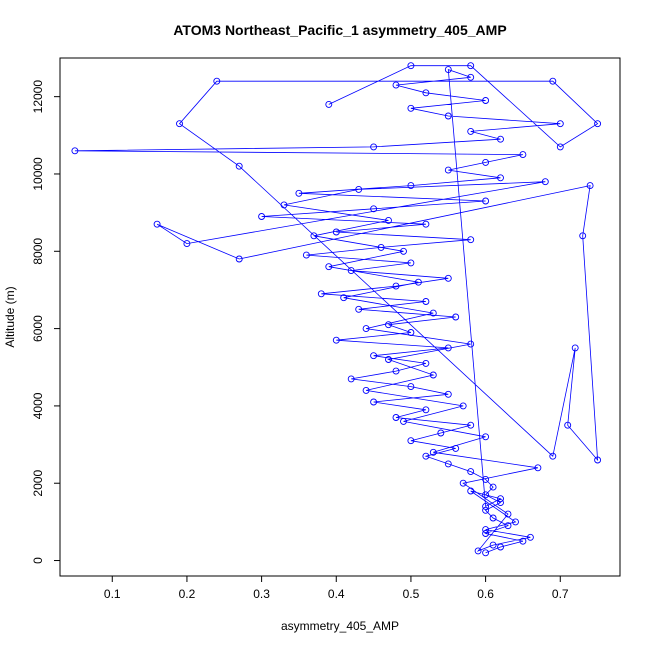 This screenshot has height=650, width=650. Describe the element at coordinates (411, 594) in the screenshot. I see `x-tick-label: 0.5` at that location.